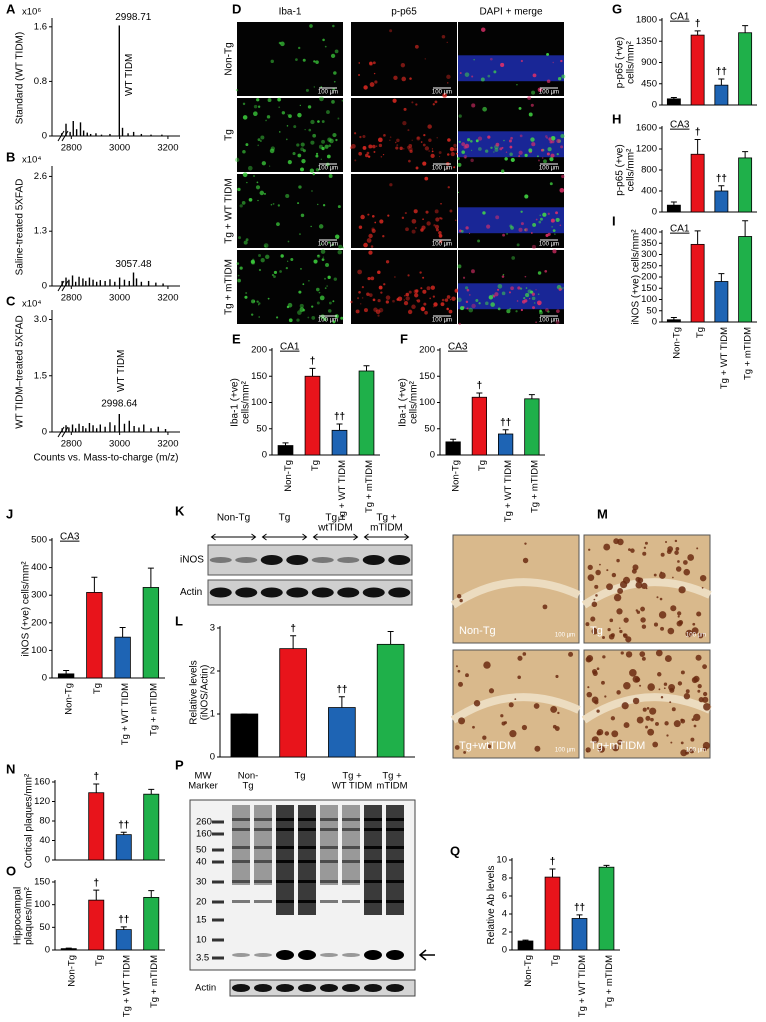 The width and height of the screenshot is (766, 1022). What do you see at coordinates (20, 78) in the screenshot?
I see `y-axis-label: Standard (WT TIDM)` at bounding box center [20, 78].